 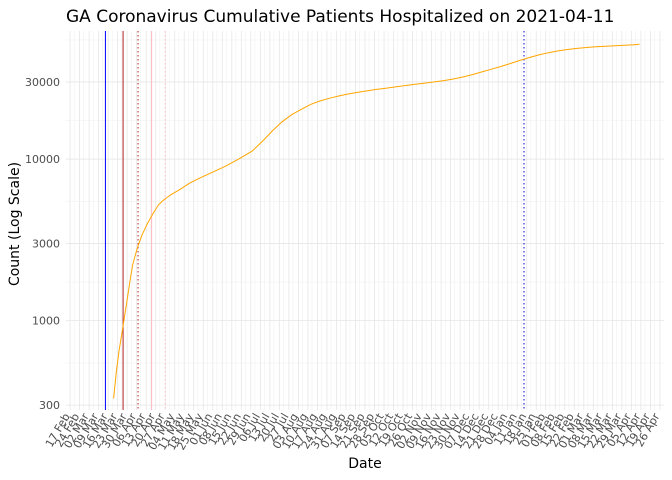 I want to click on y-tick-label: 1000, so click(x=46, y=321).